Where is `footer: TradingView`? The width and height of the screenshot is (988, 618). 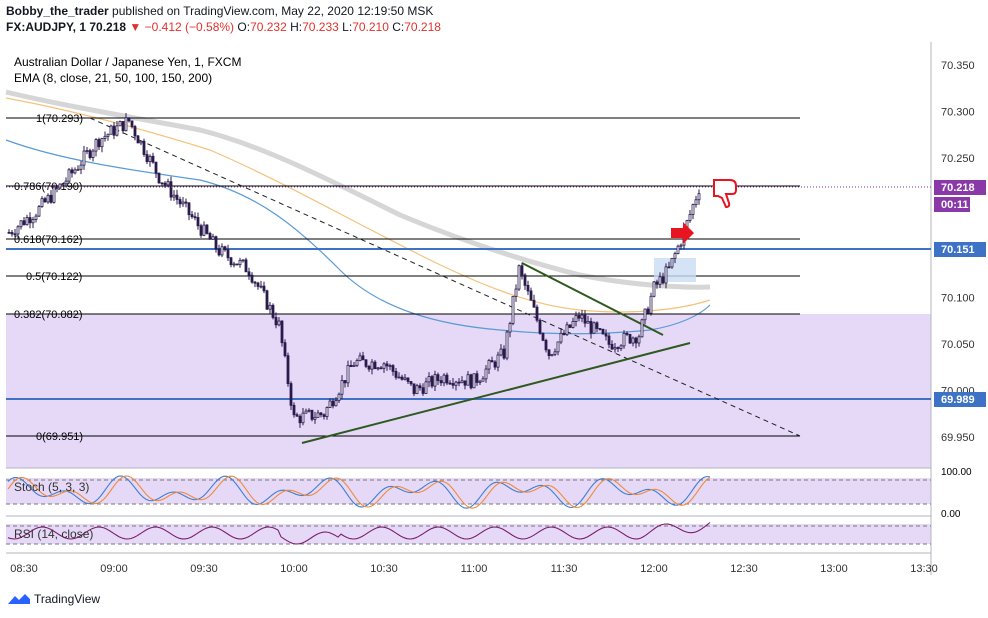 footer: TradingView is located at coordinates (54, 599).